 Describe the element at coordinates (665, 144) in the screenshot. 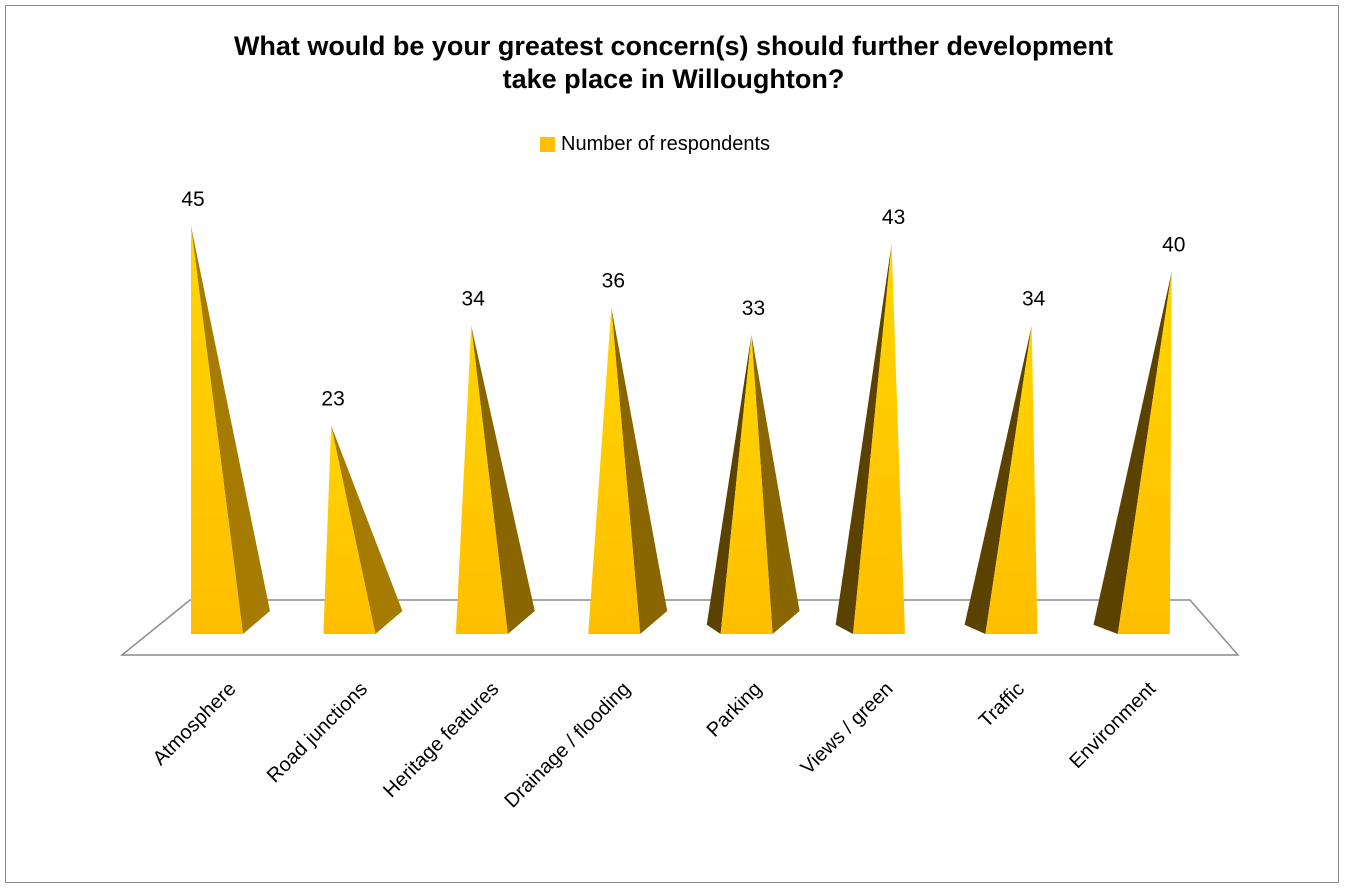

I see `legend-label: Number of respondents` at that location.